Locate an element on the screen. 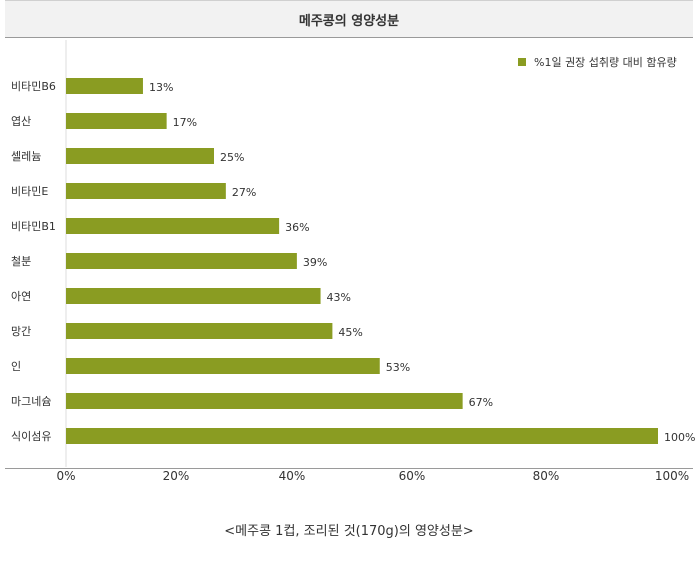 Image resolution: width=698 pixels, height=570 pixels. category-label: 비타민B1 is located at coordinates (33, 226).